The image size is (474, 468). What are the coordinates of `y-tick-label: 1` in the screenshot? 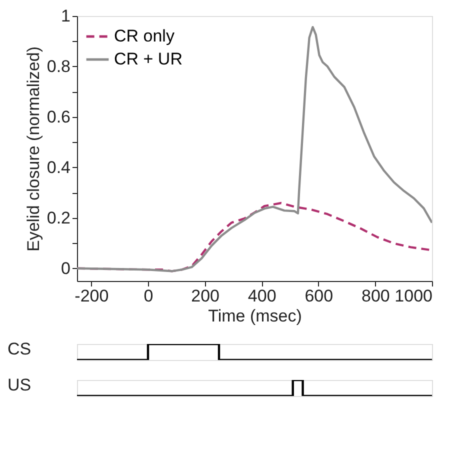 It's located at (65, 16).